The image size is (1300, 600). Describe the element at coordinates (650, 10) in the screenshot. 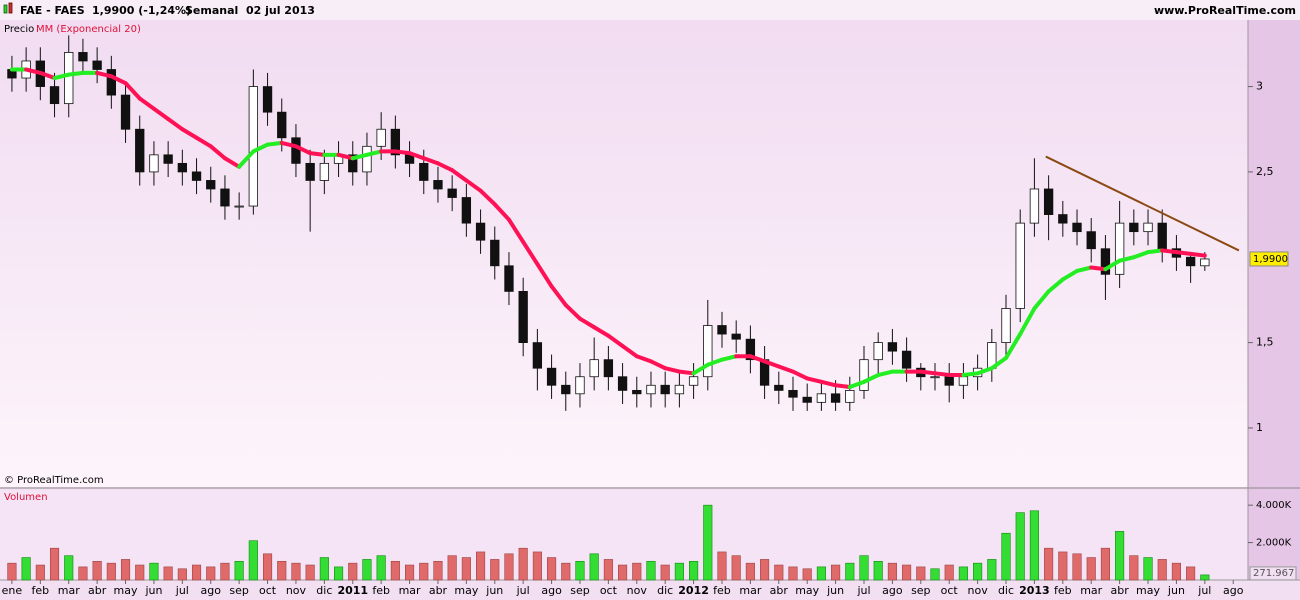

I see `header-bar` at that location.